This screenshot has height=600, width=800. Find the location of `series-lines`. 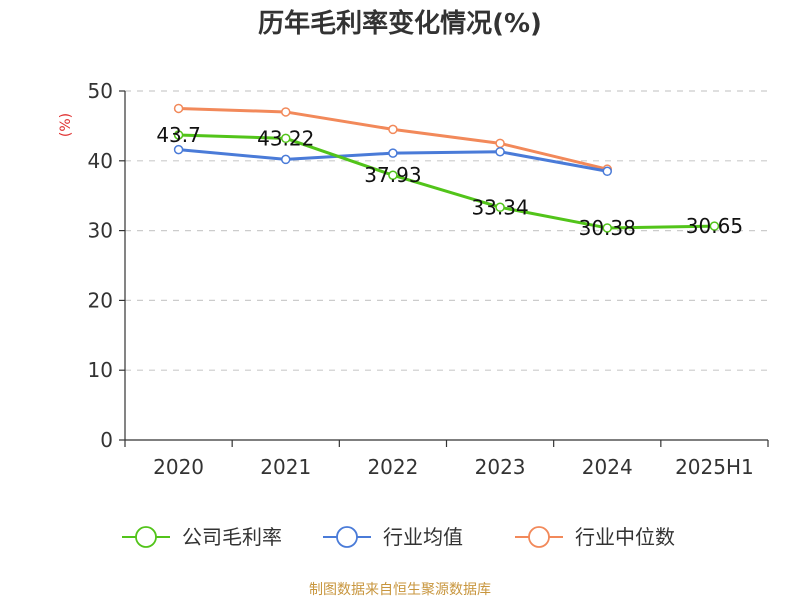

series-lines is located at coordinates (446, 168).